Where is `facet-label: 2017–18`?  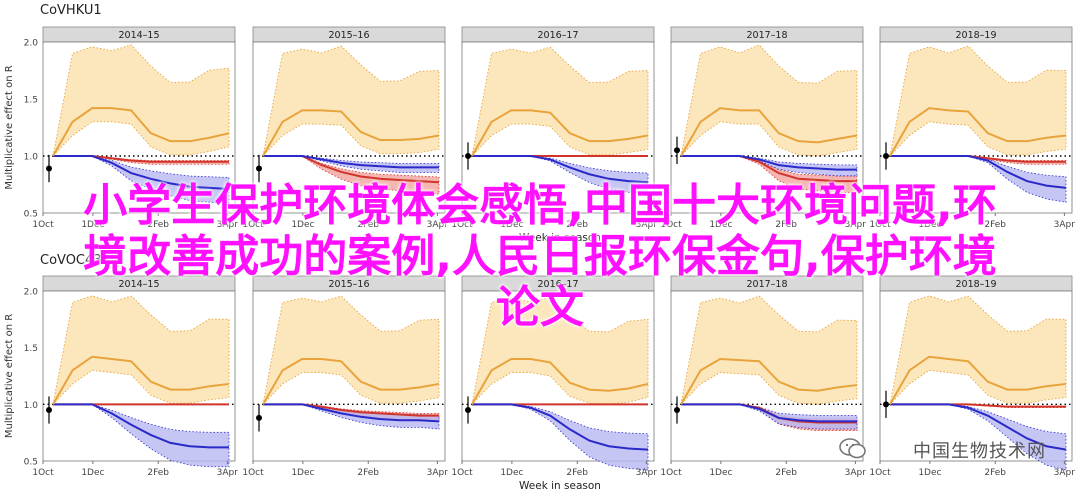
facet-label: 2017–18 is located at coordinates (766, 284).